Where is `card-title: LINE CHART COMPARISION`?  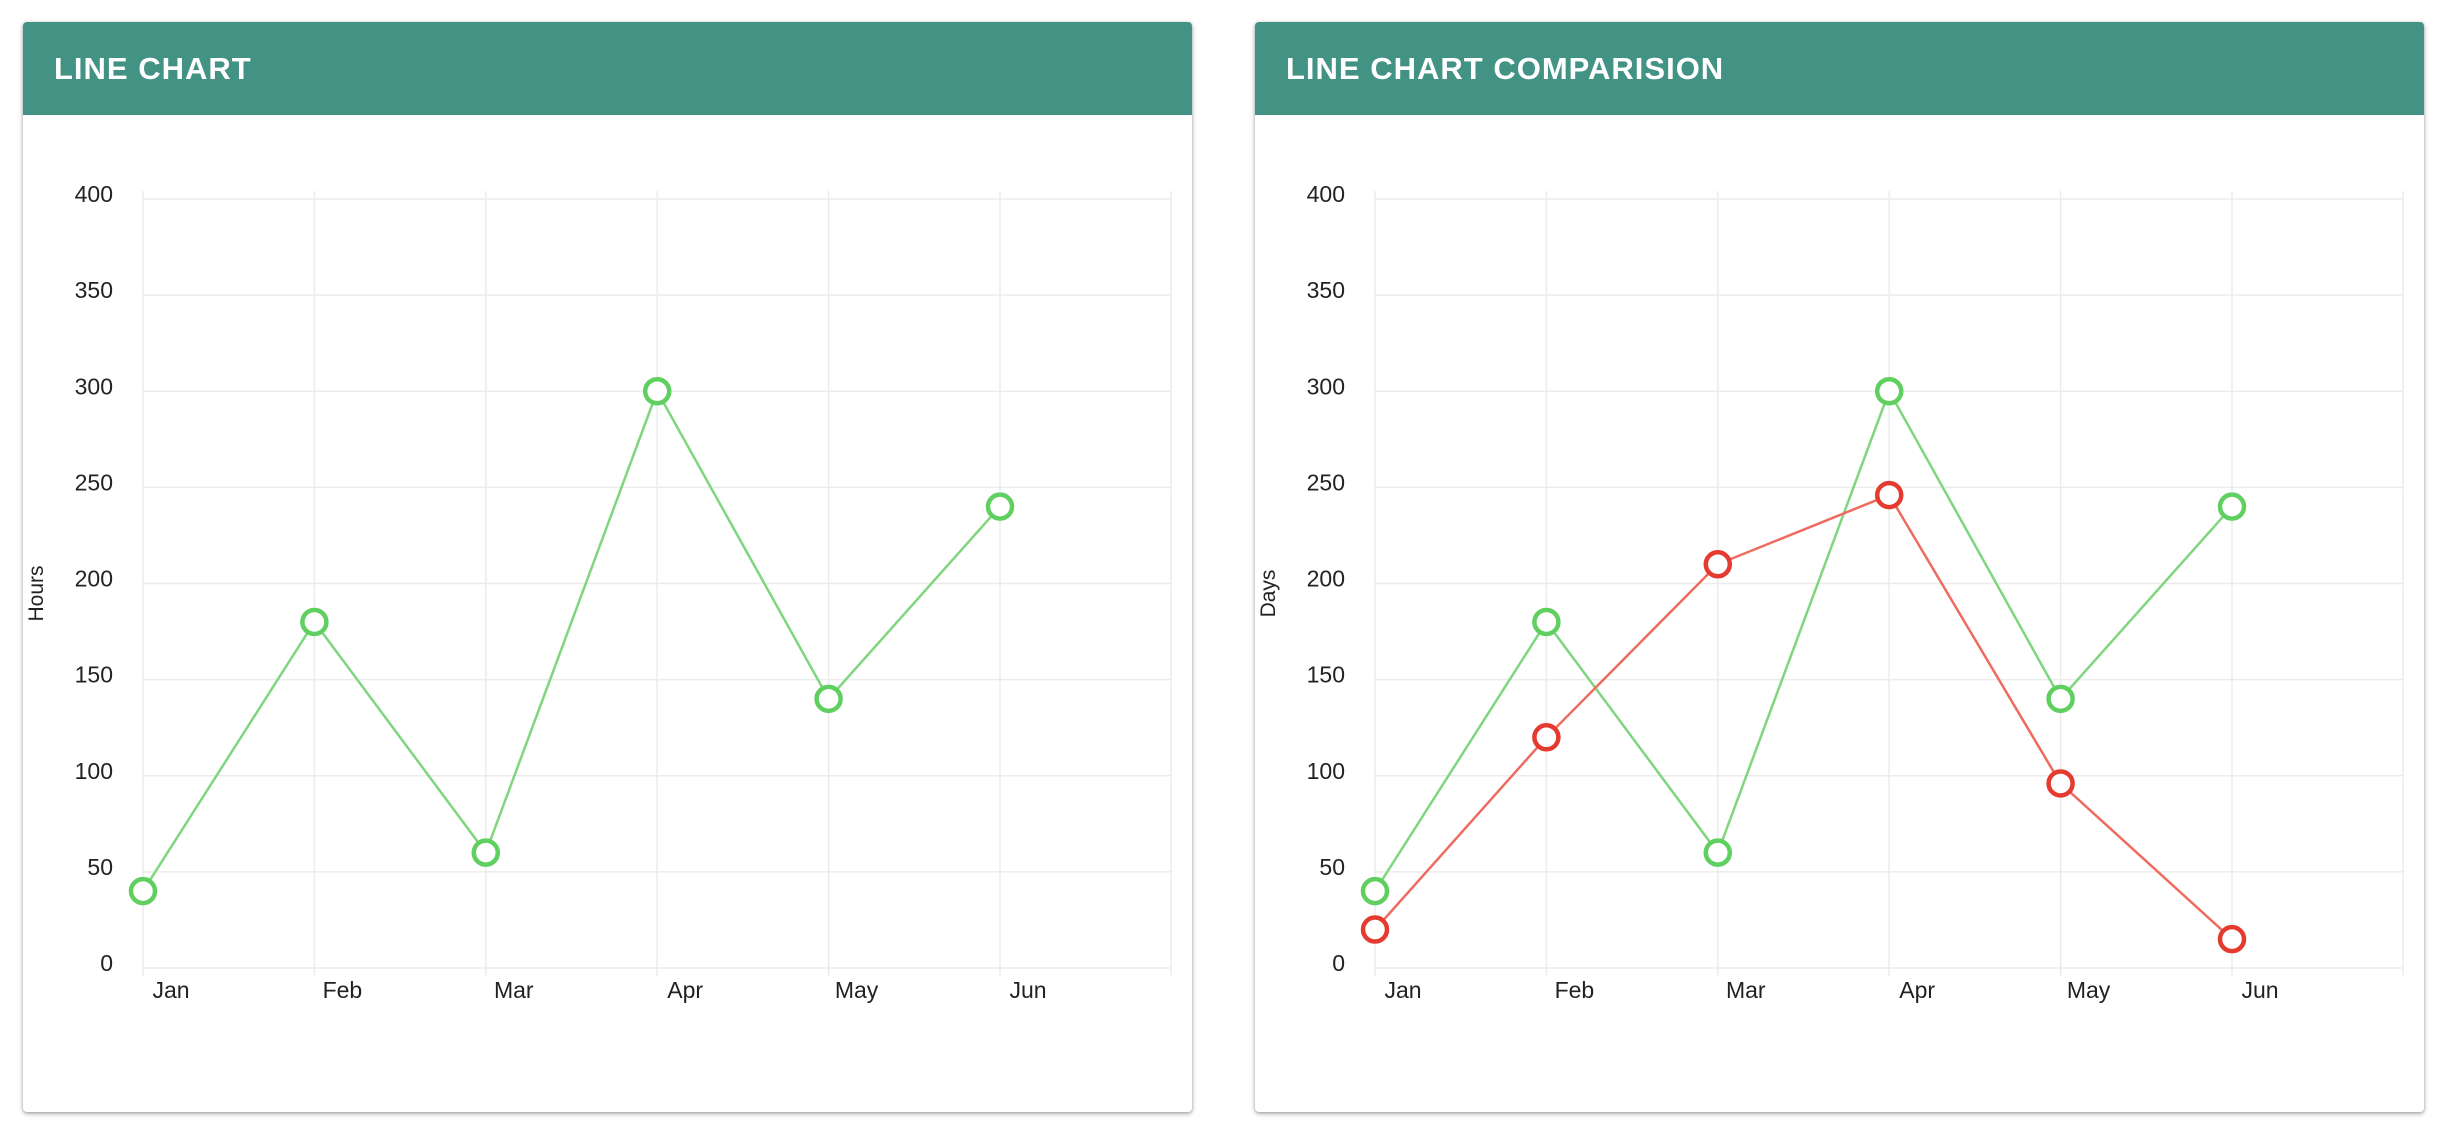
card-title: LINE CHART COMPARISION is located at coordinates (1839, 68).